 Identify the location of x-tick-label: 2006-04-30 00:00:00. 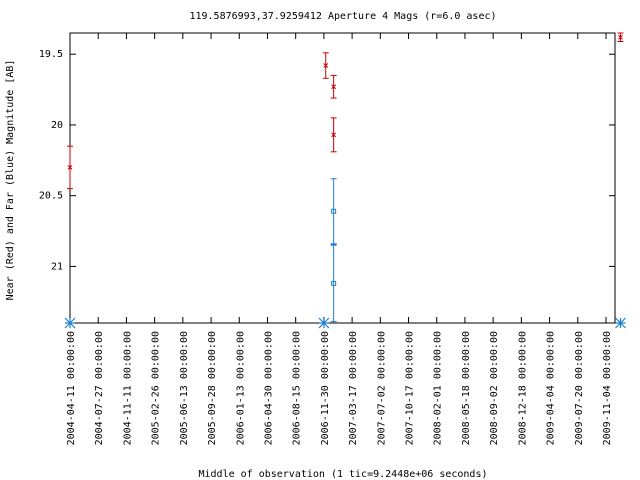
(268, 388).